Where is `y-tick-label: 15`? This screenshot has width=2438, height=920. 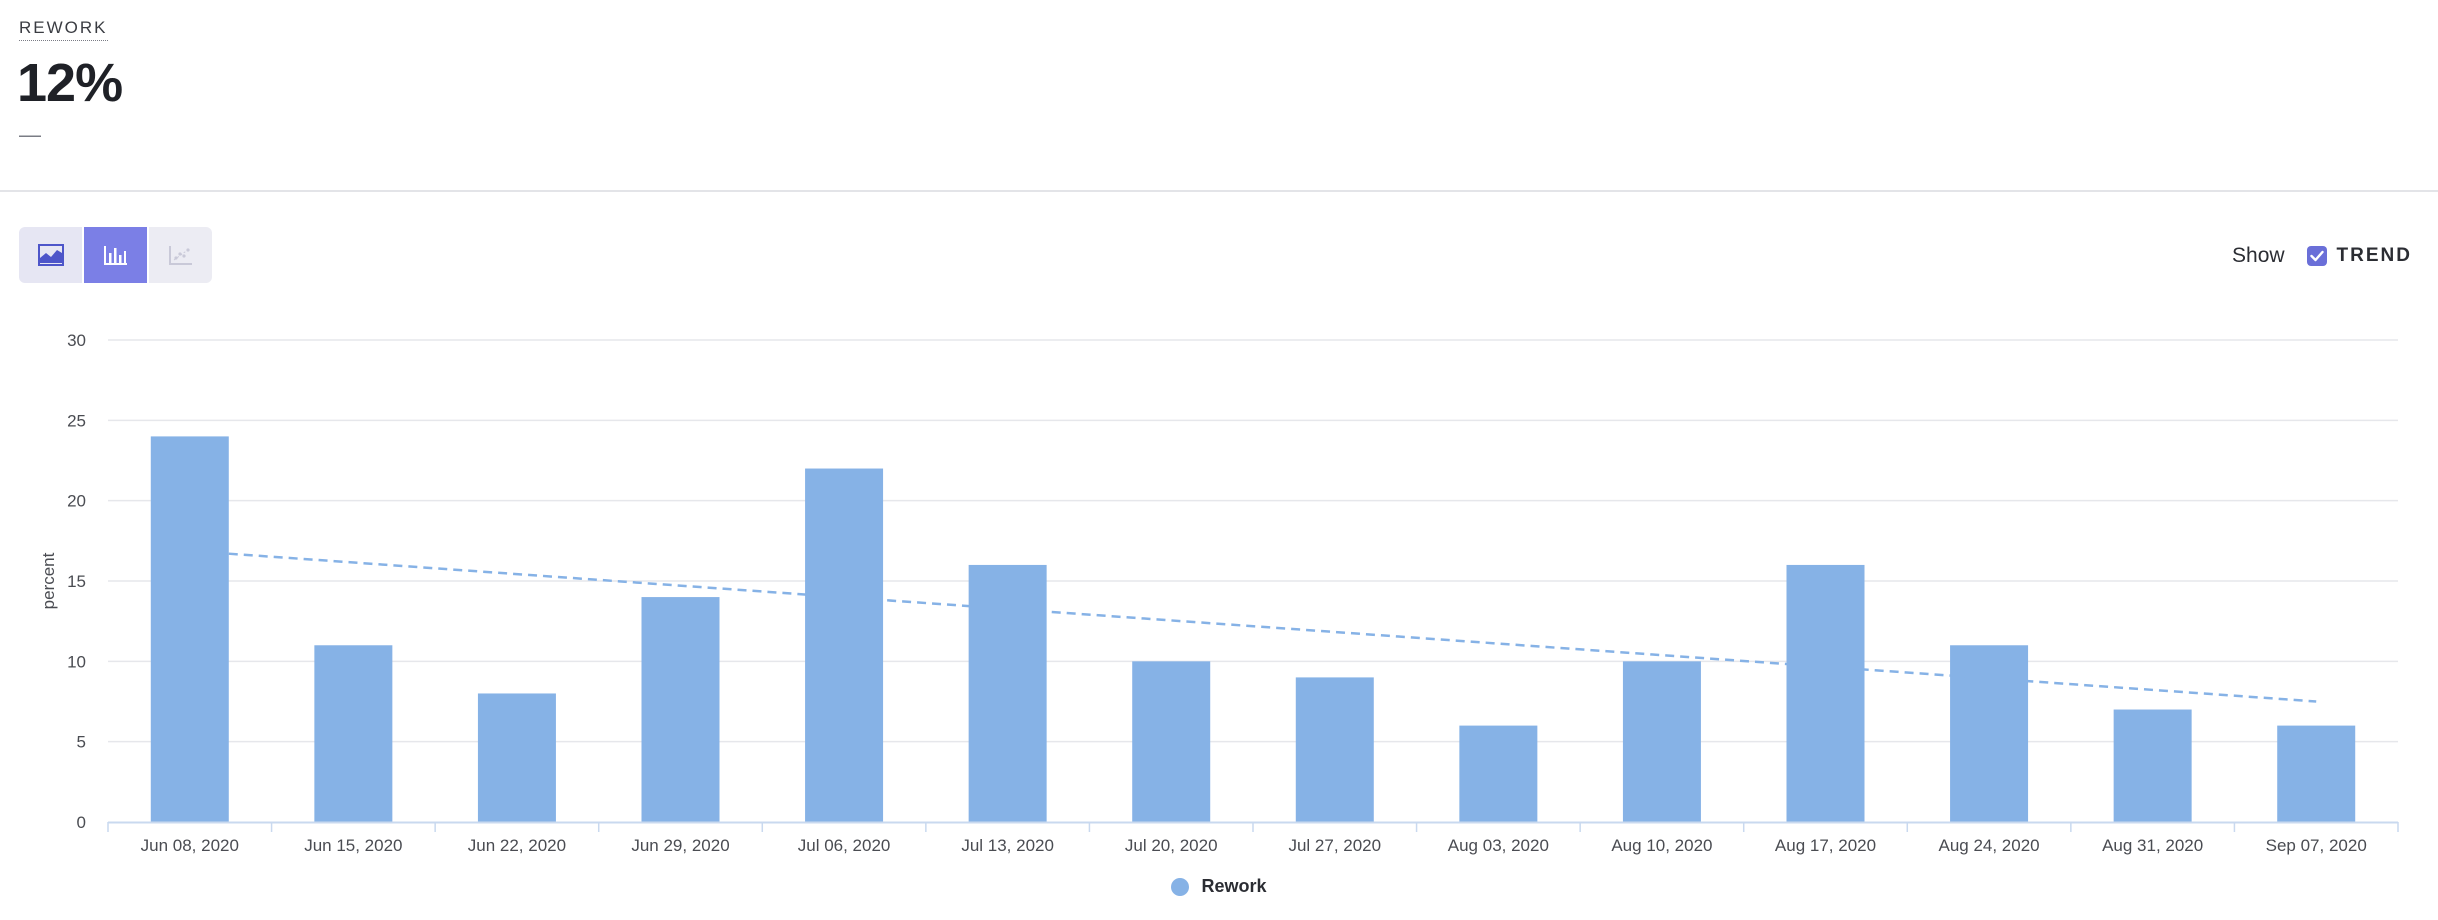
y-tick-label: 15 is located at coordinates (76, 581).